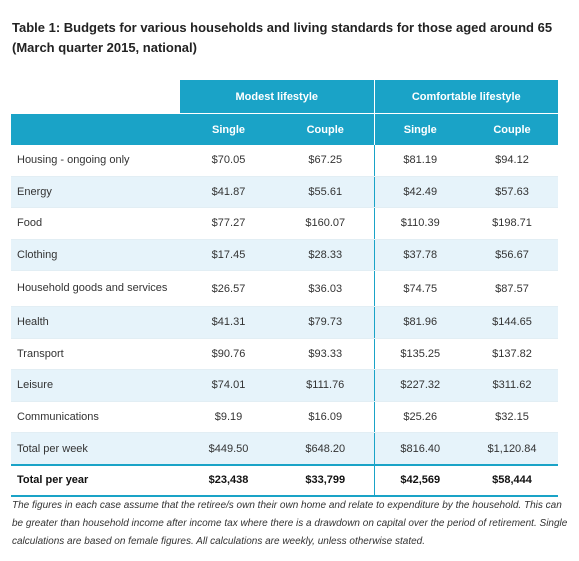 This screenshot has width=579, height=561. What do you see at coordinates (95, 288) in the screenshot?
I see `row-label: Household goods and services` at bounding box center [95, 288].